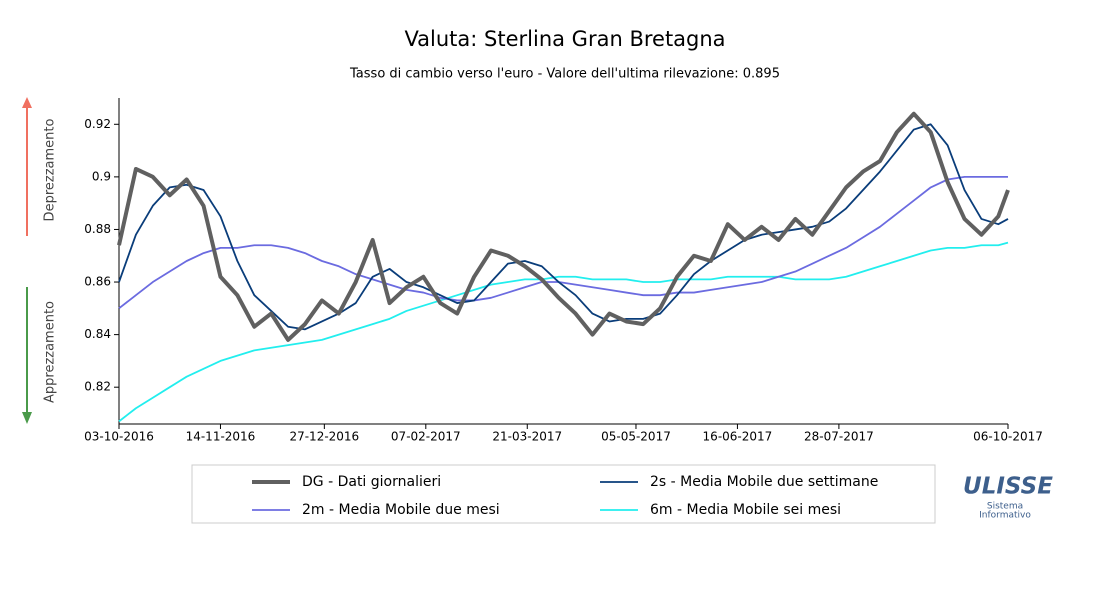  I want to click on down-arrow-head, so click(27, 418).